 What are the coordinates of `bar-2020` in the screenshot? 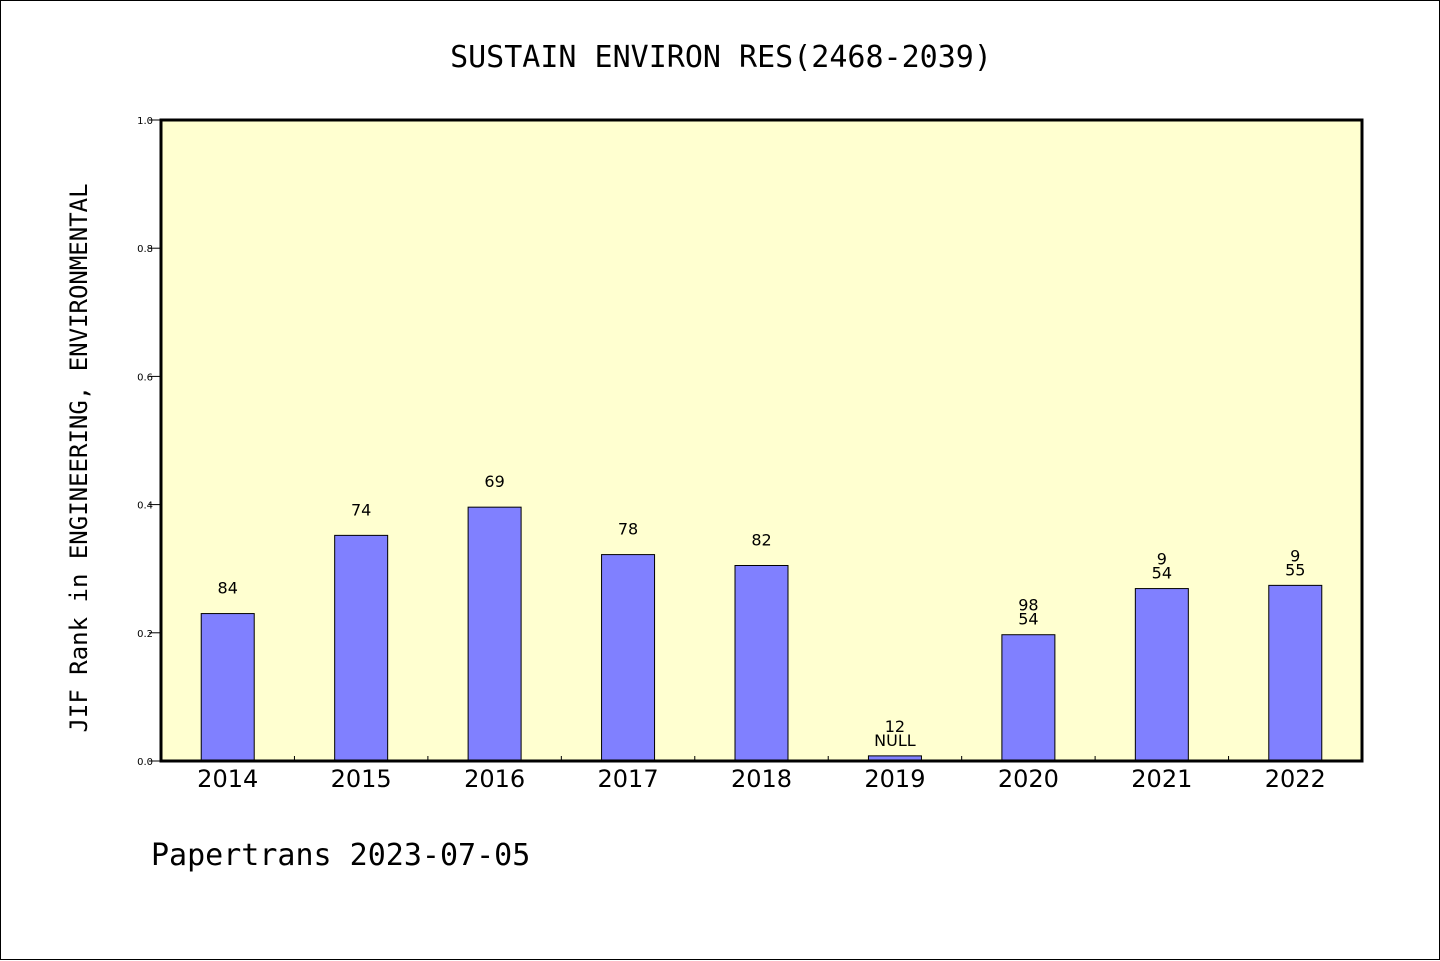 It's located at (1028, 698).